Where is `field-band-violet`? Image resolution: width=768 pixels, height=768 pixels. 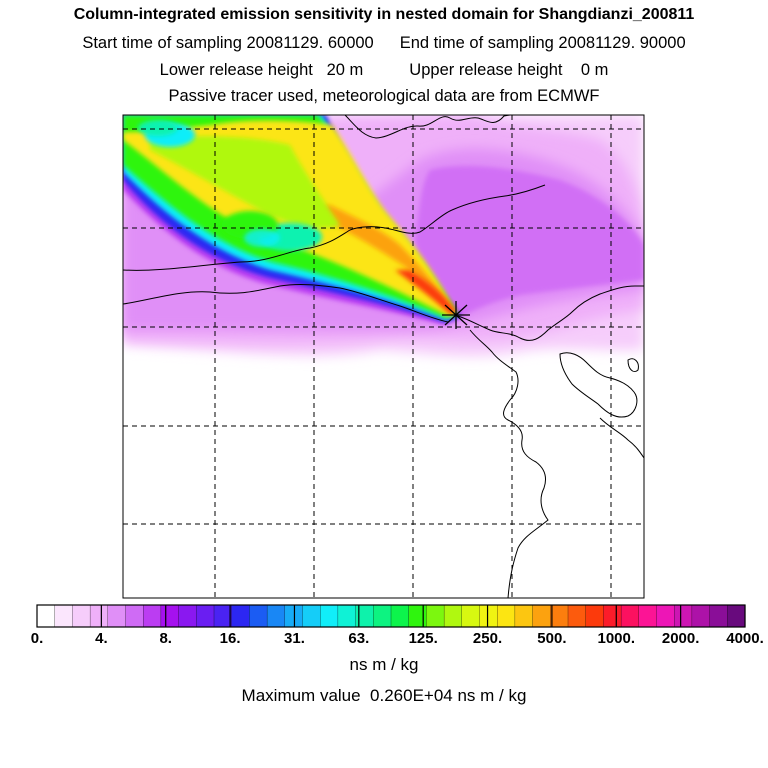 field-band-violet is located at coordinates (529, 242).